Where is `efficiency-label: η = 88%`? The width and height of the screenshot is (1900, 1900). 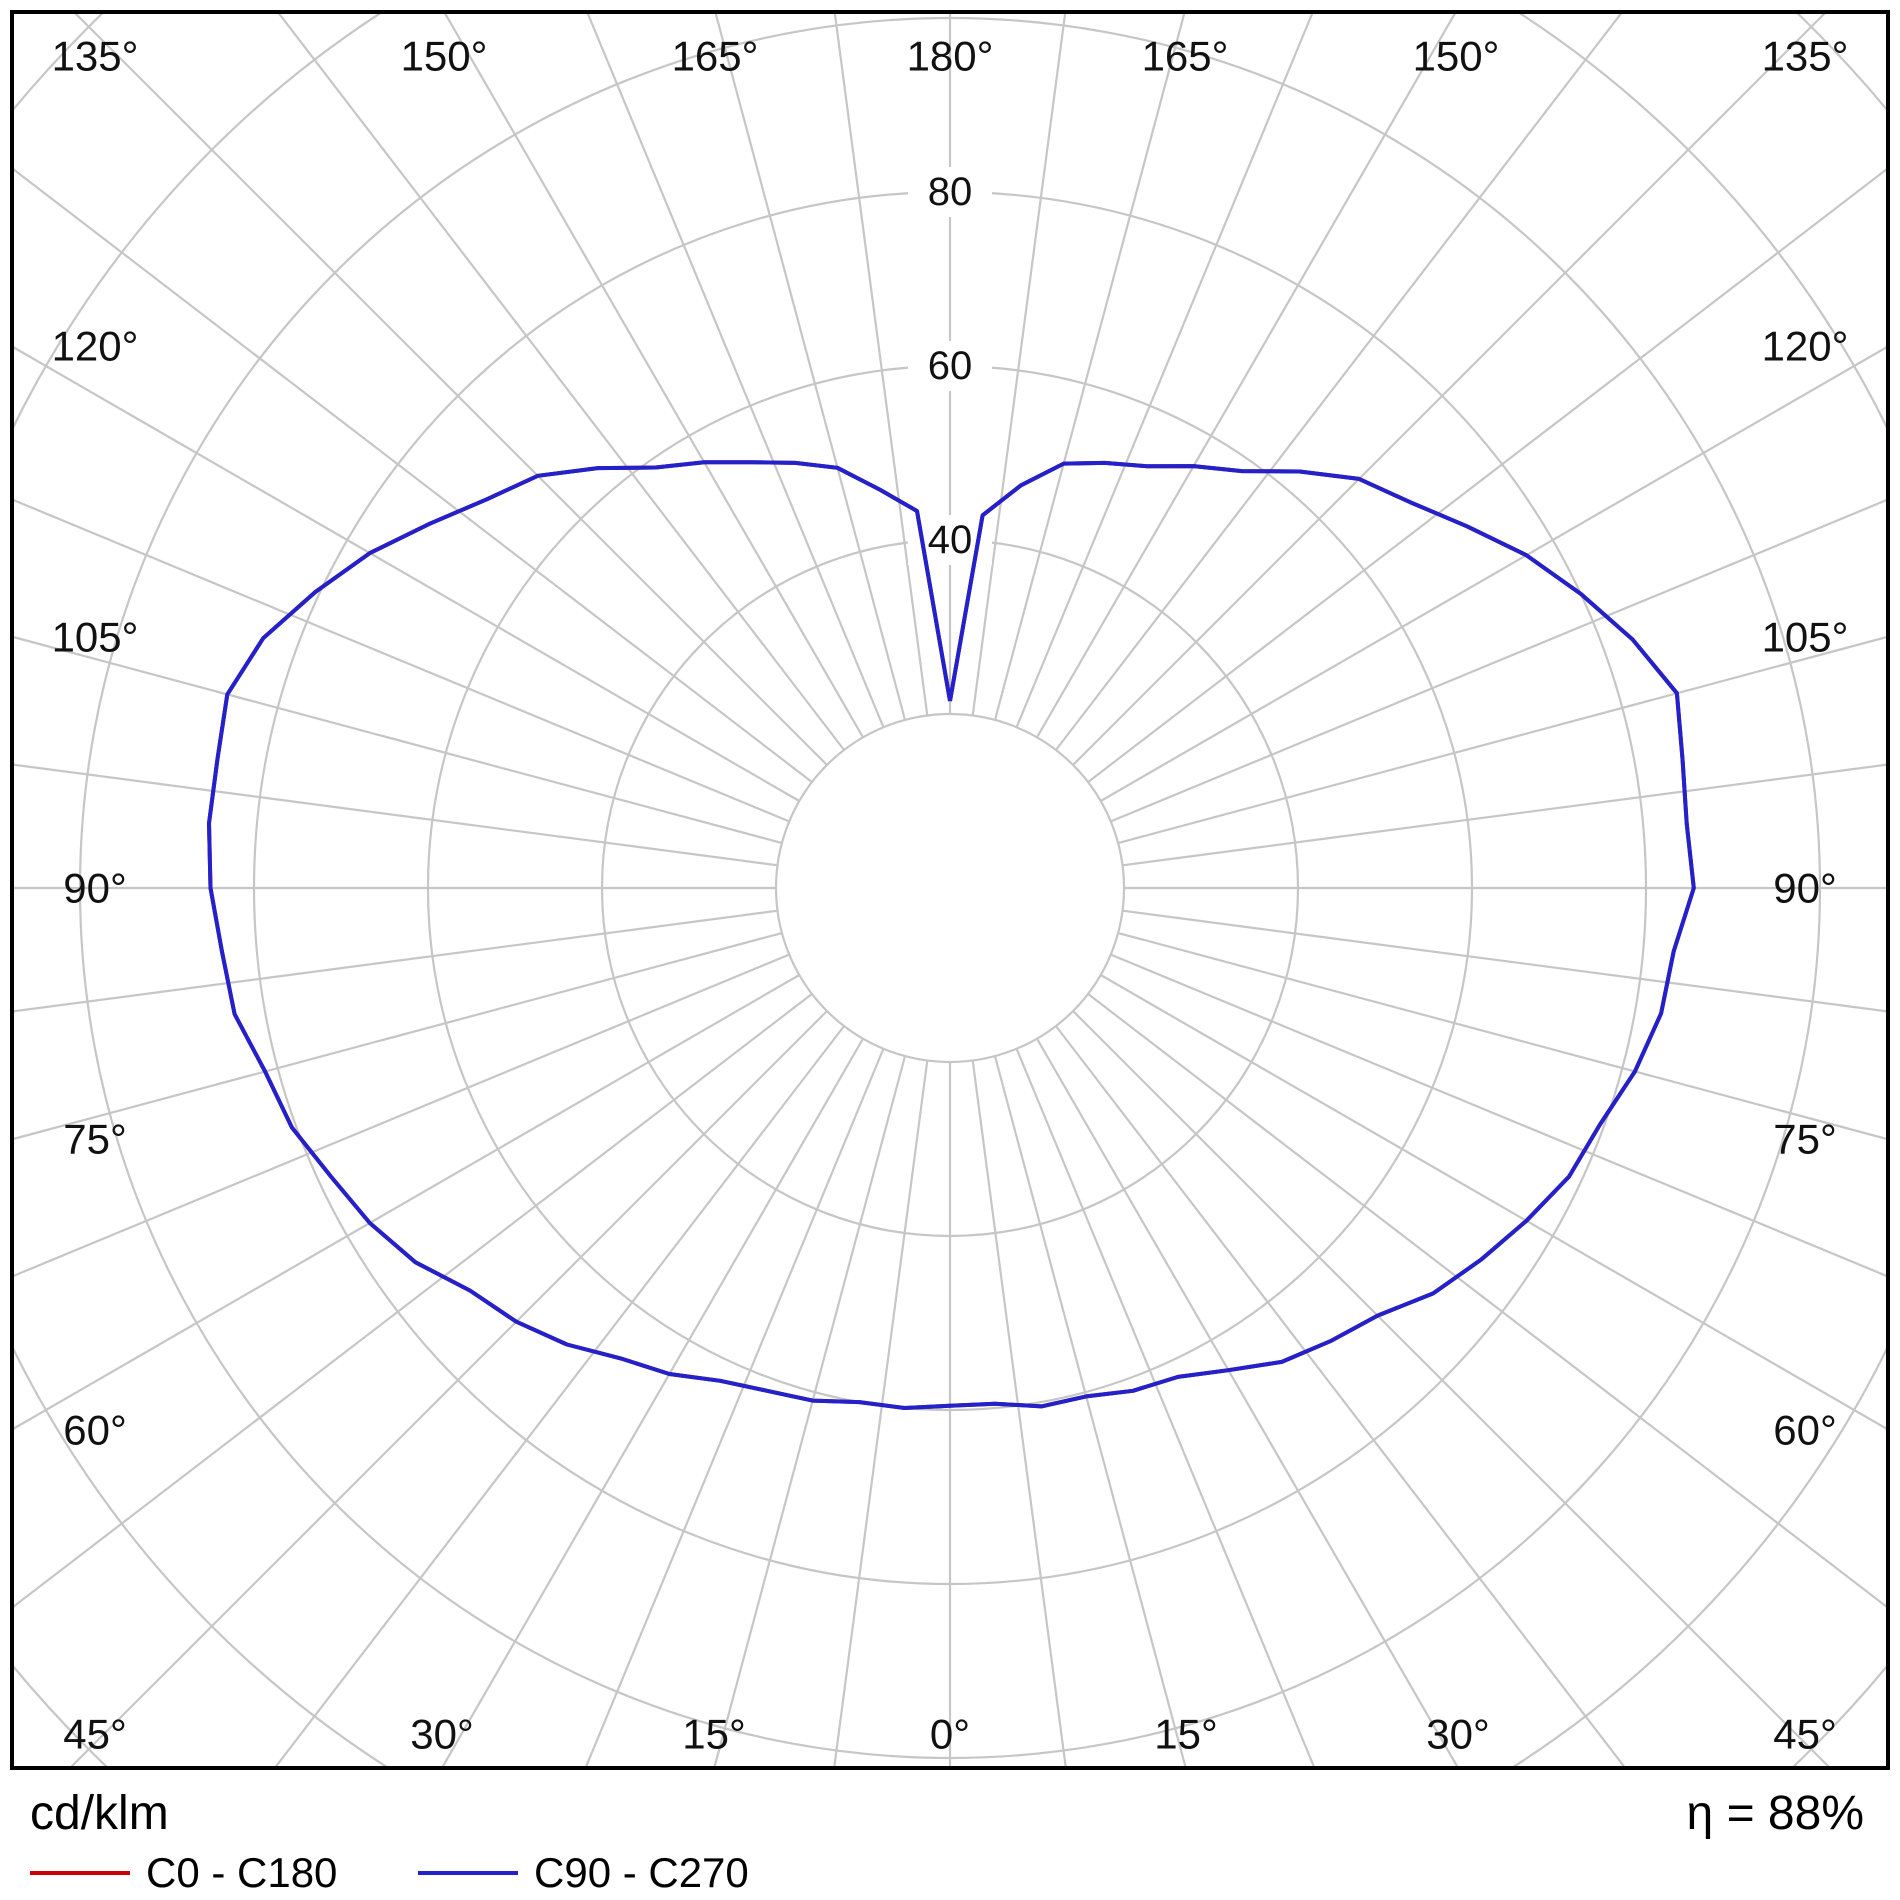
efficiency-label: η = 88% is located at coordinates (1775, 1813).